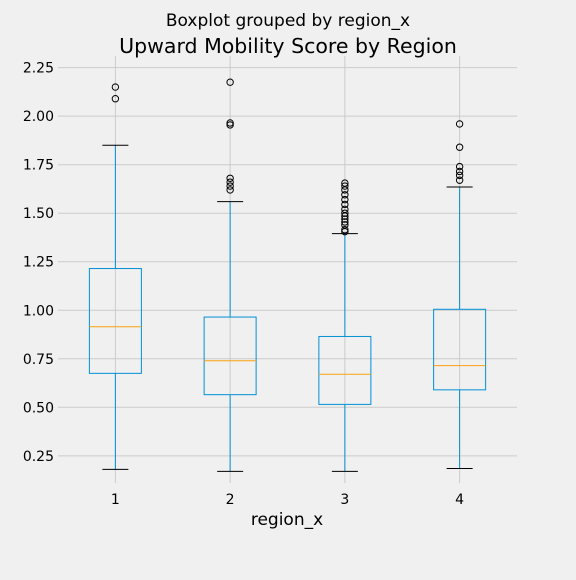 The height and width of the screenshot is (580, 576). What do you see at coordinates (38, 360) in the screenshot?
I see `y-tick-label: 0.75` at bounding box center [38, 360].